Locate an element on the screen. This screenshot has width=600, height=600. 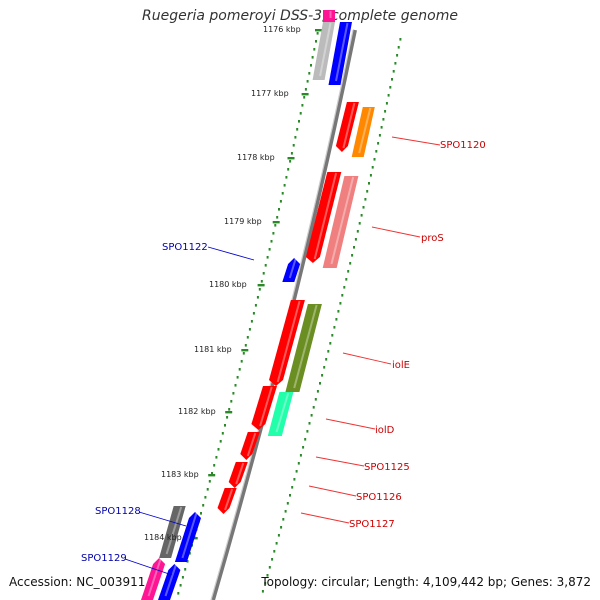
gene-feature-SPO1129-blue is located at coordinates (169, 582).